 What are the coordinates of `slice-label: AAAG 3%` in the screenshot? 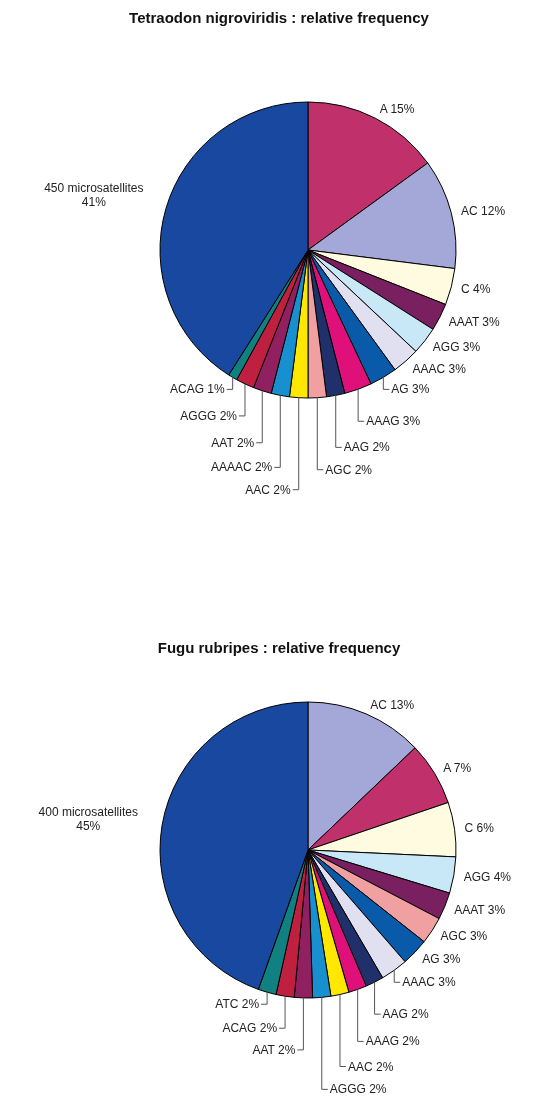 It's located at (393, 421).